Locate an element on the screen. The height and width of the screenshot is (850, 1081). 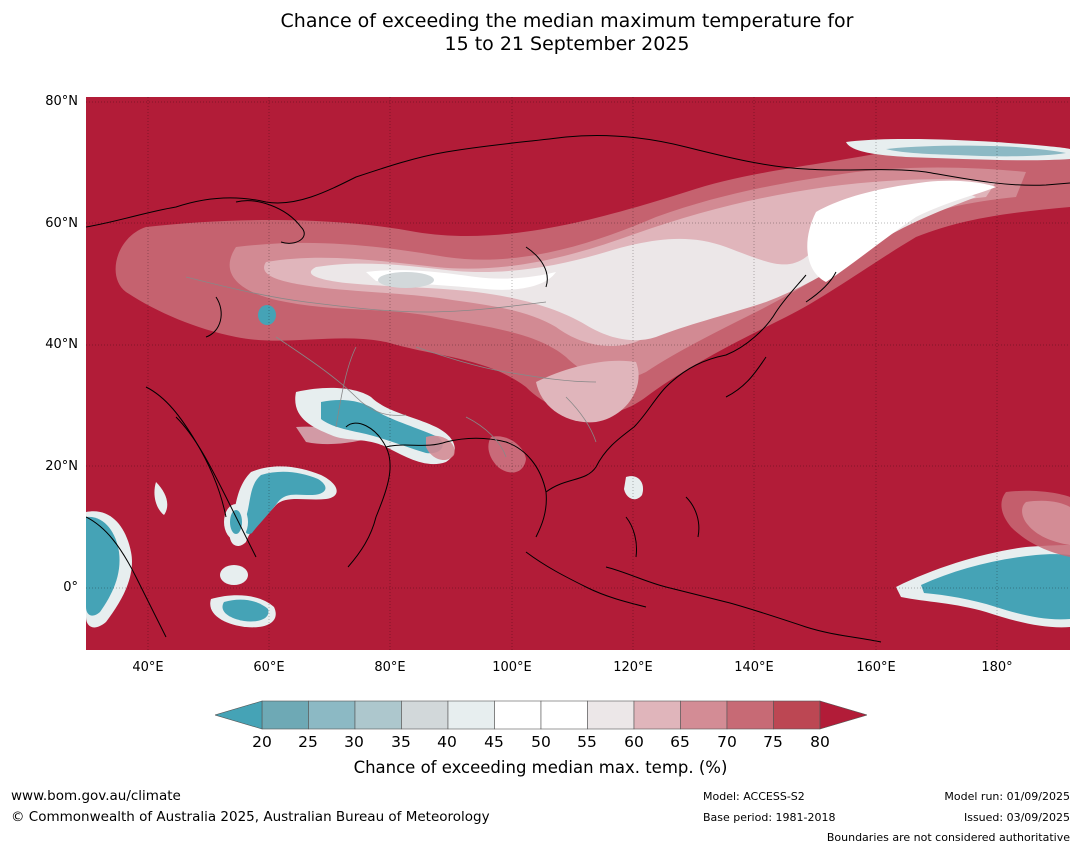
title-line-2: 15 to 21 September 2025 is located at coordinates (567, 44).